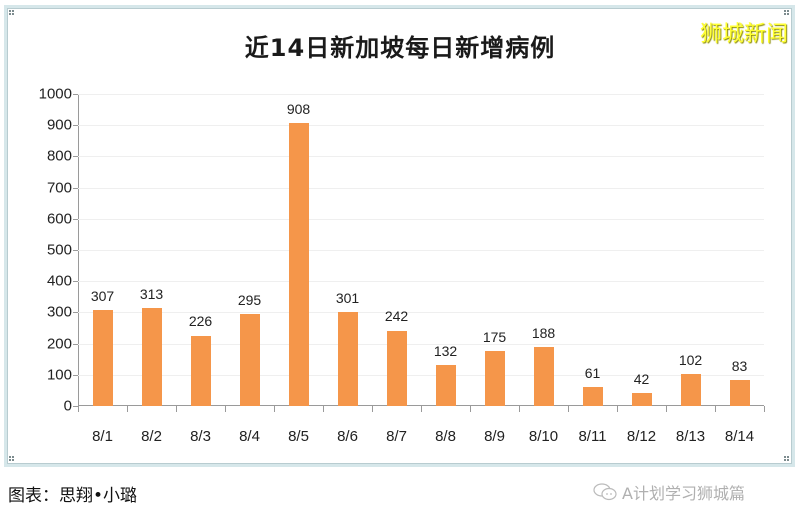  What do you see at coordinates (445, 350) in the screenshot?
I see `bar-value-label: 132` at bounding box center [445, 350].